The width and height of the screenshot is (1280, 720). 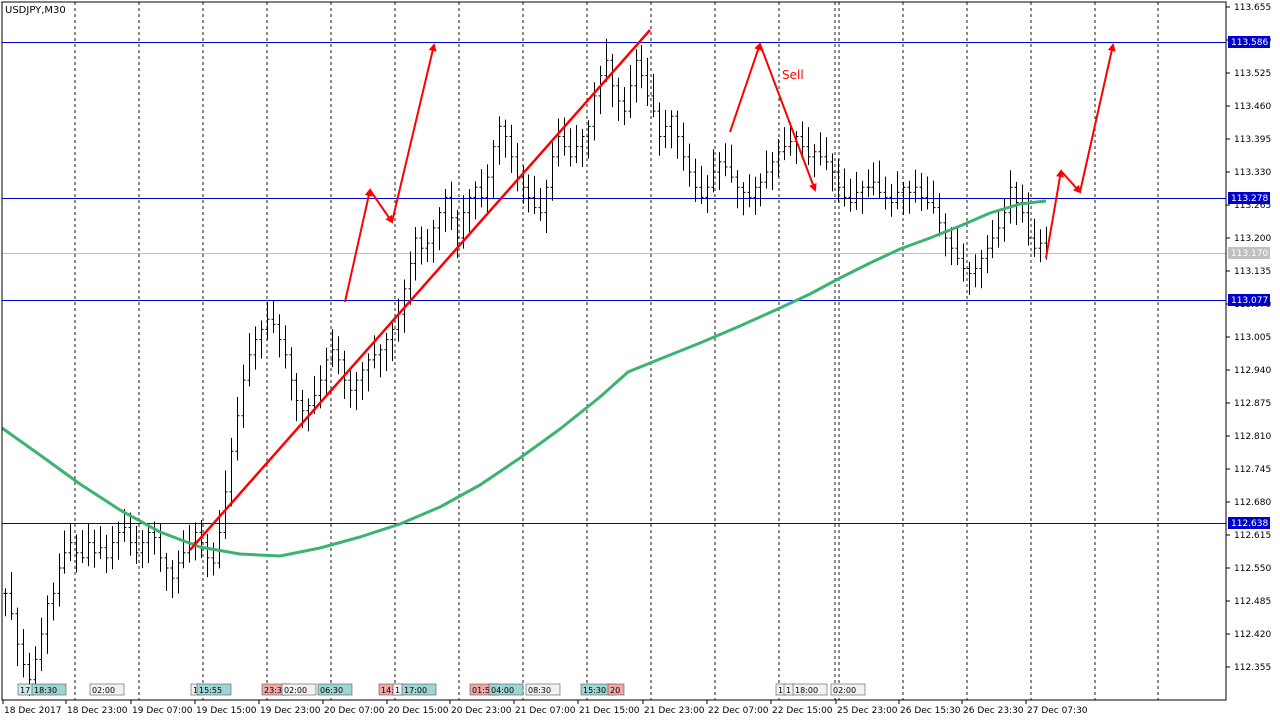 I want to click on y-tick-label: 113.200, so click(x=1252, y=239).